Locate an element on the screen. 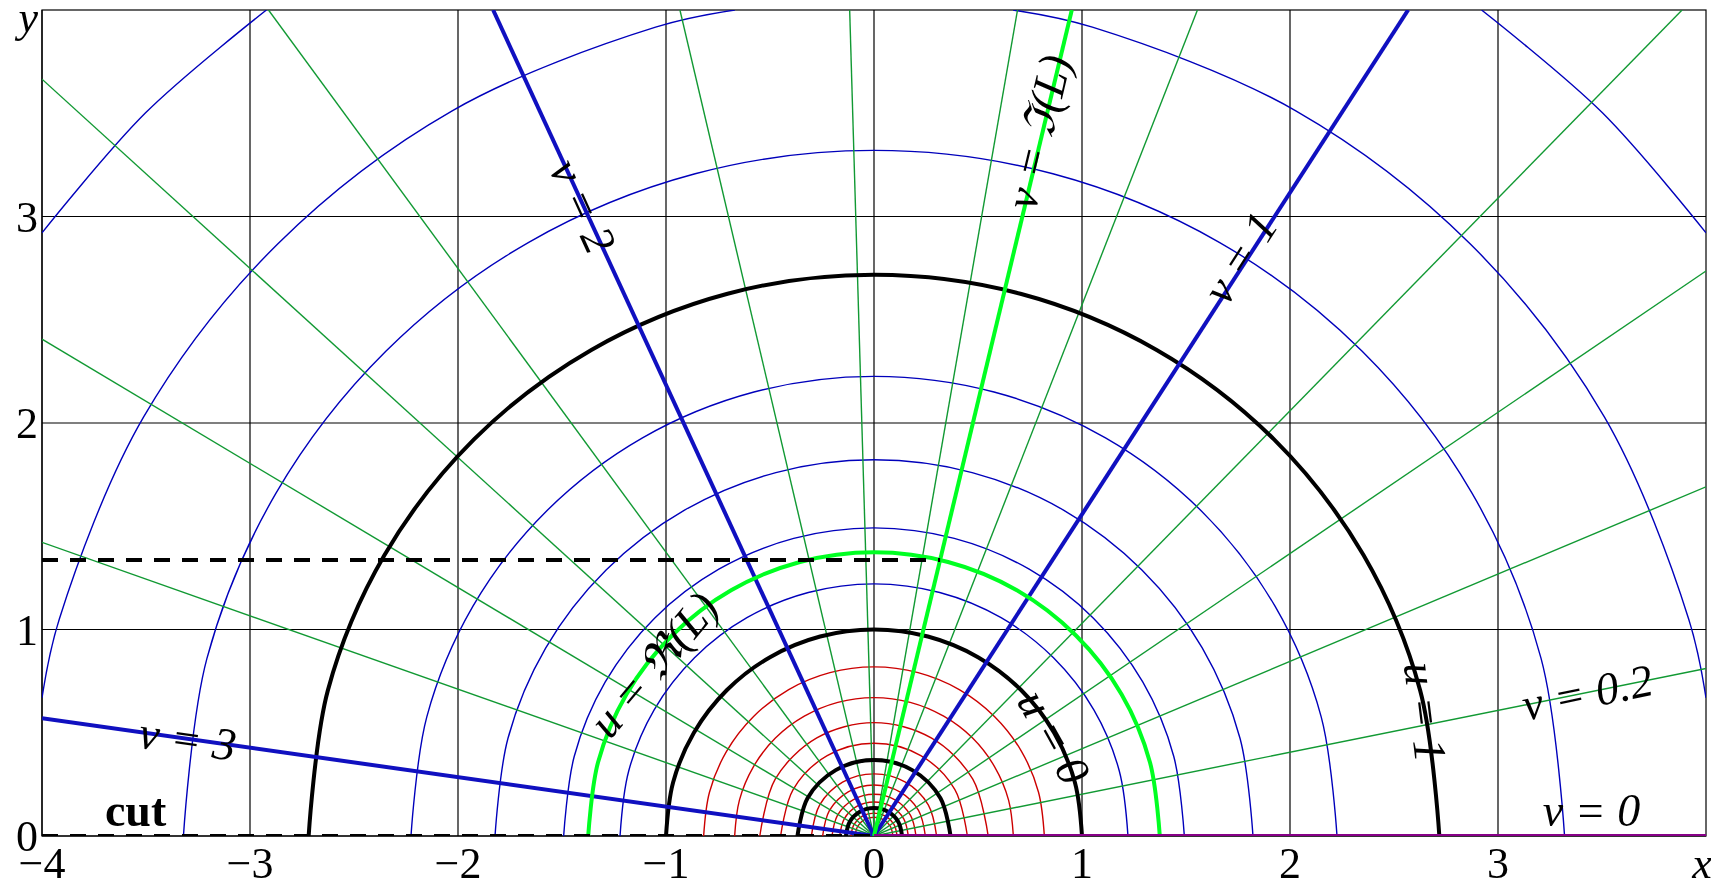 This screenshot has height=885, width=1711. annotation: v = 0.2 is located at coordinates (1587, 692).